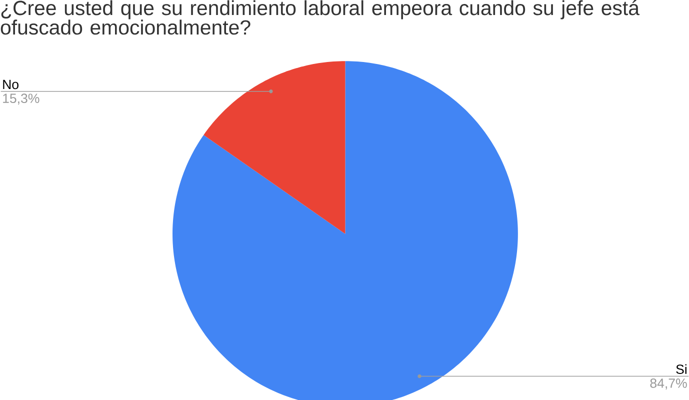  What do you see at coordinates (320, 17) in the screenshot?
I see `chart-title: ¿Cree usted que su rendimiento laboral empeora cuando su jefe está ofuscado emocionalmente?` at bounding box center [320, 17].